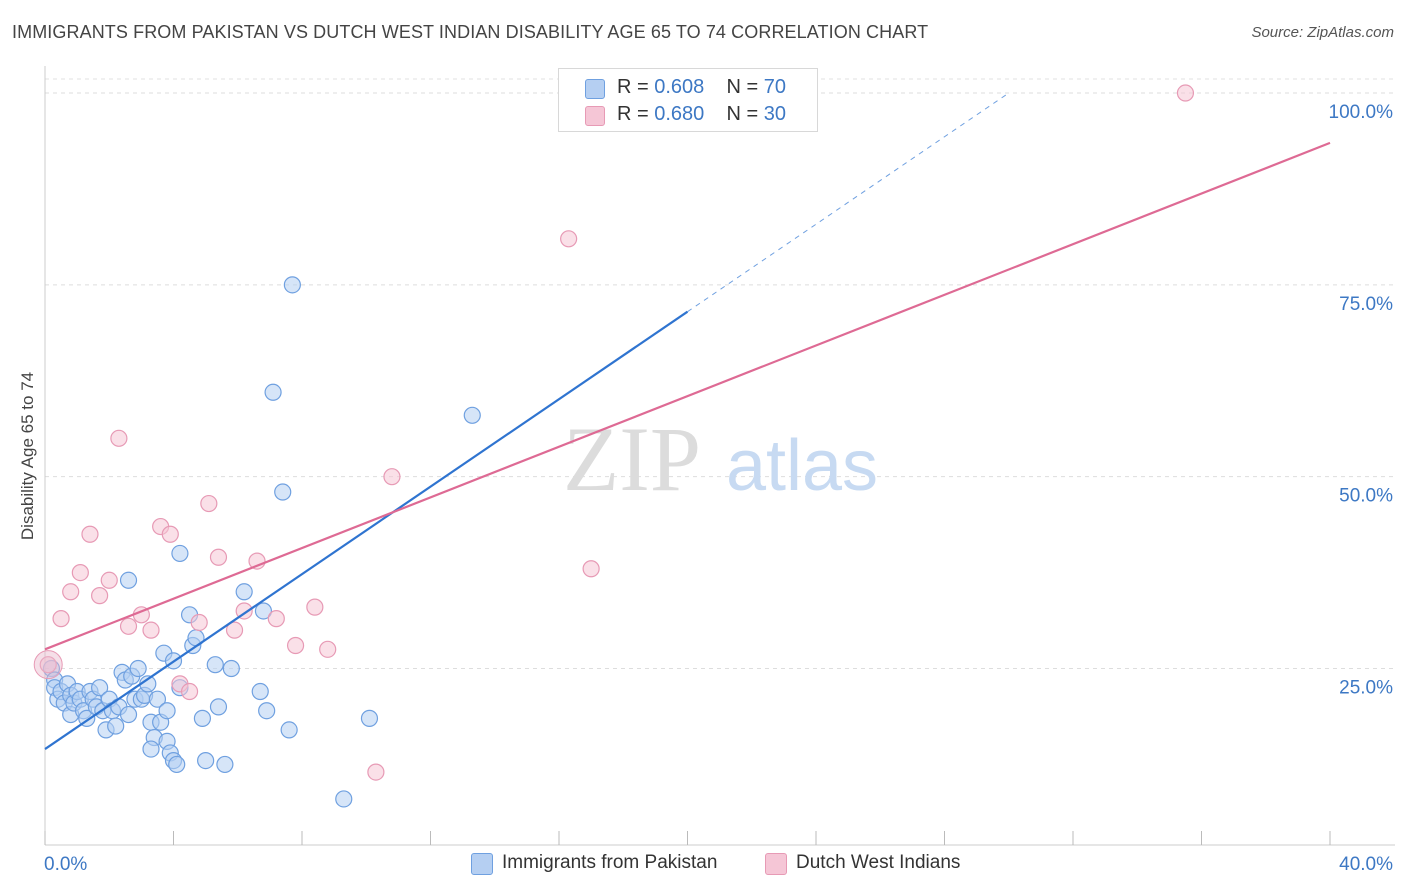  I want to click on legend-n-value: 70, so click(775, 87).